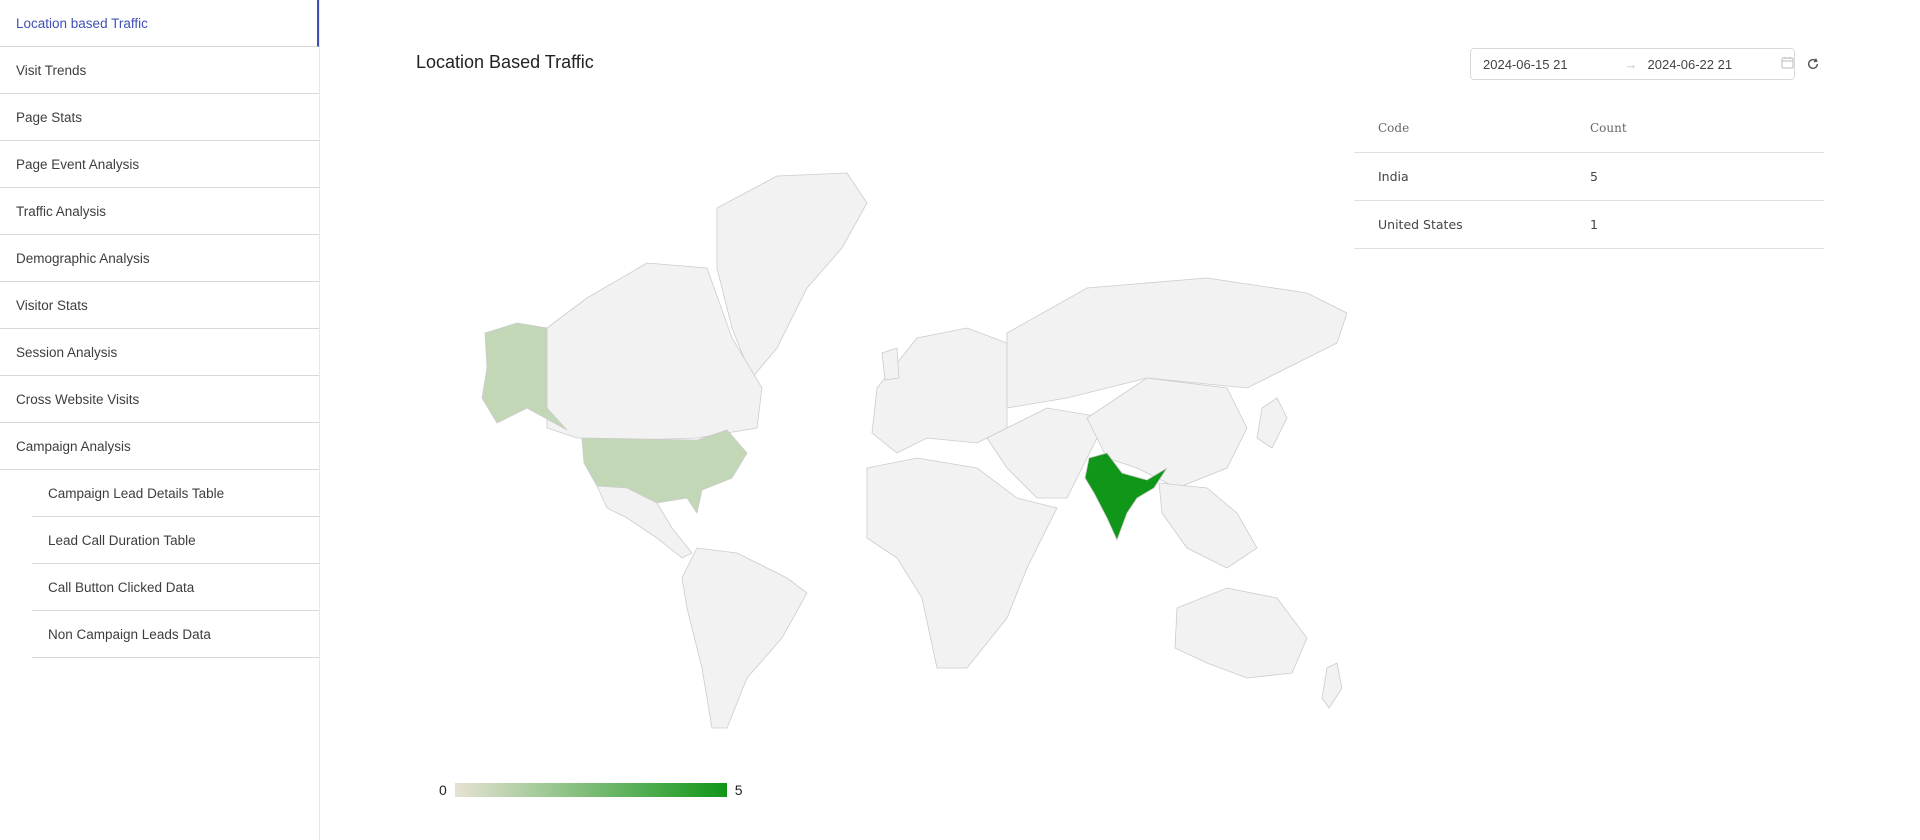  I want to click on map-region-middle-east, so click(1047, 453).